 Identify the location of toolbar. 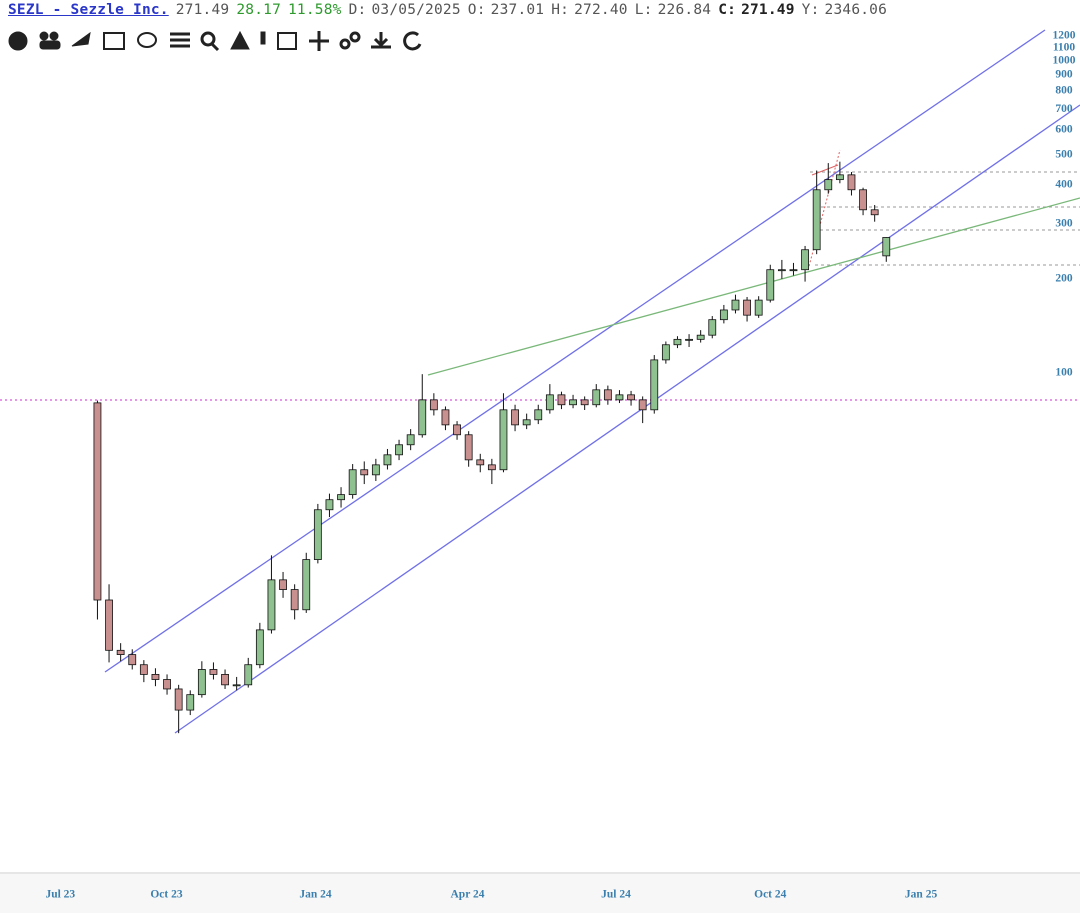
(215, 41).